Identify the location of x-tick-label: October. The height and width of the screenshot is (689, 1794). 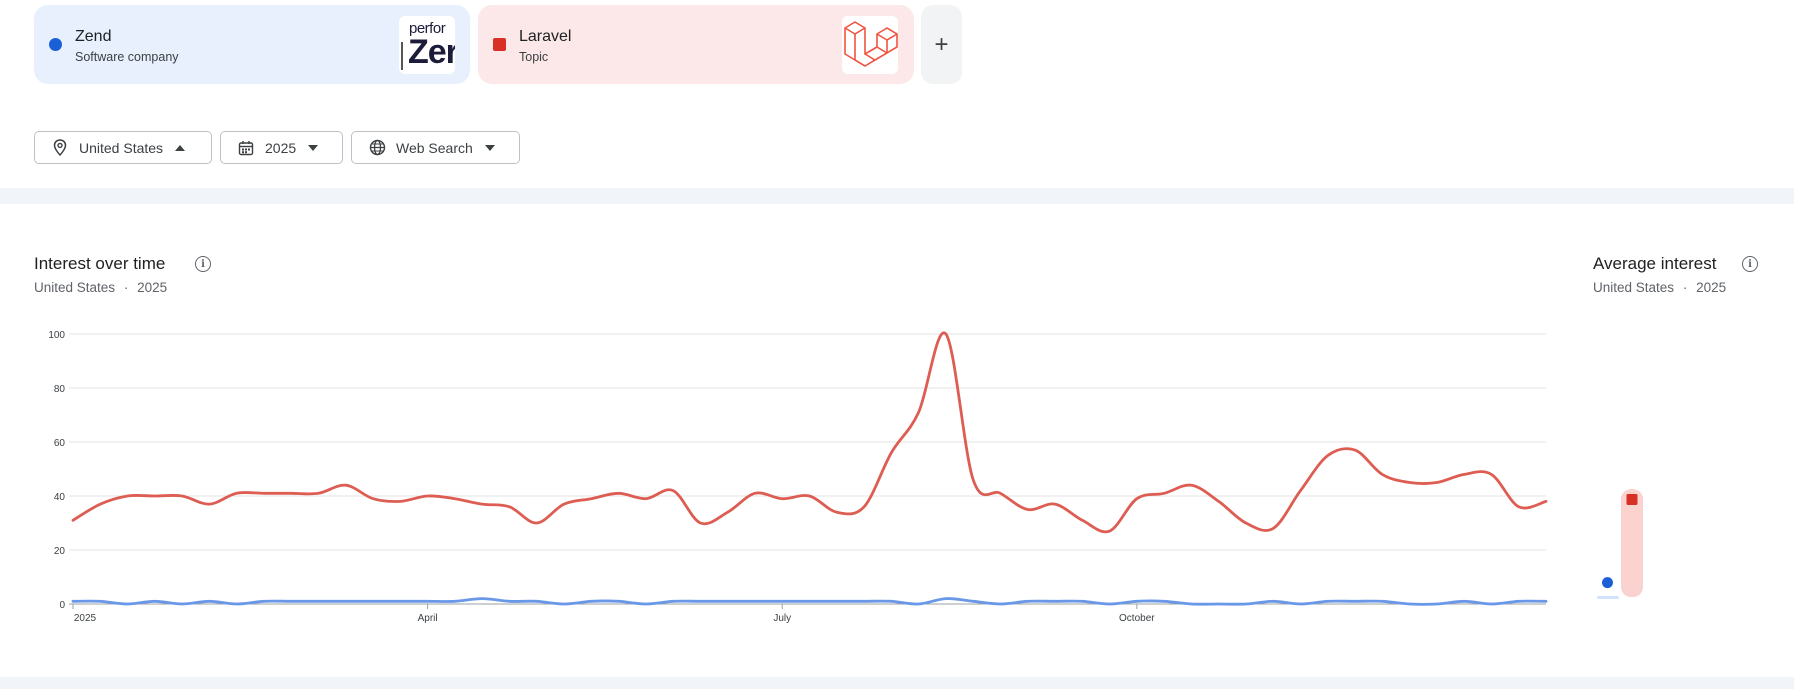
(1137, 618).